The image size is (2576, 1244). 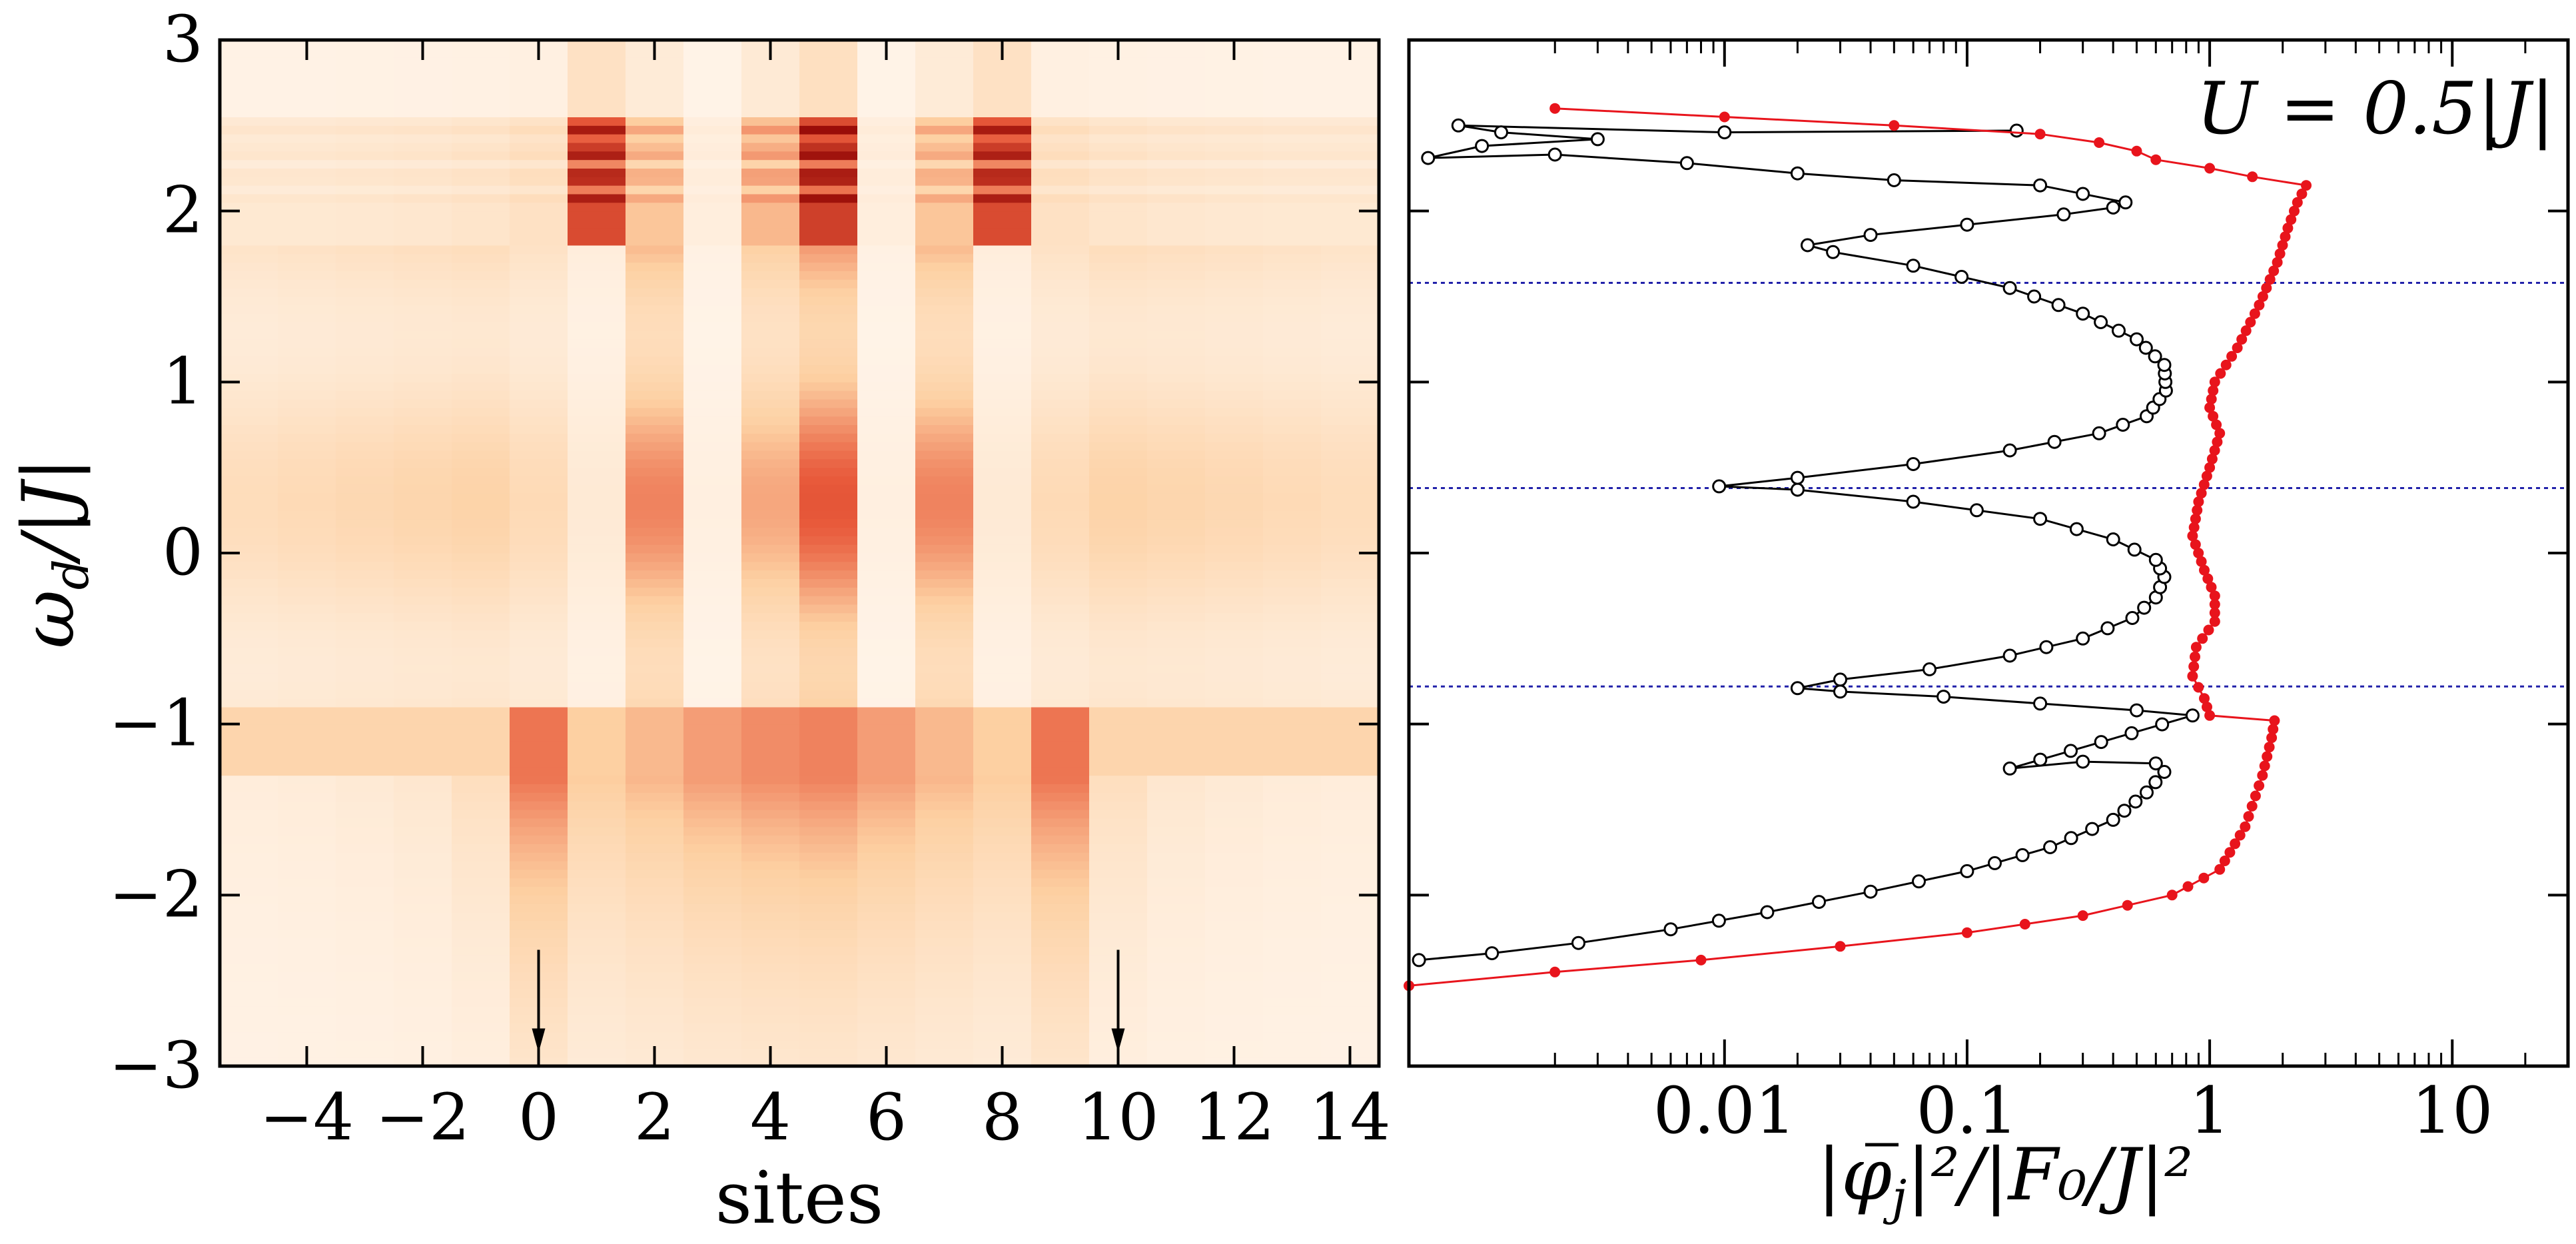 I want to click on heatmap-x-tick-label: 10, so click(x=1118, y=1117).